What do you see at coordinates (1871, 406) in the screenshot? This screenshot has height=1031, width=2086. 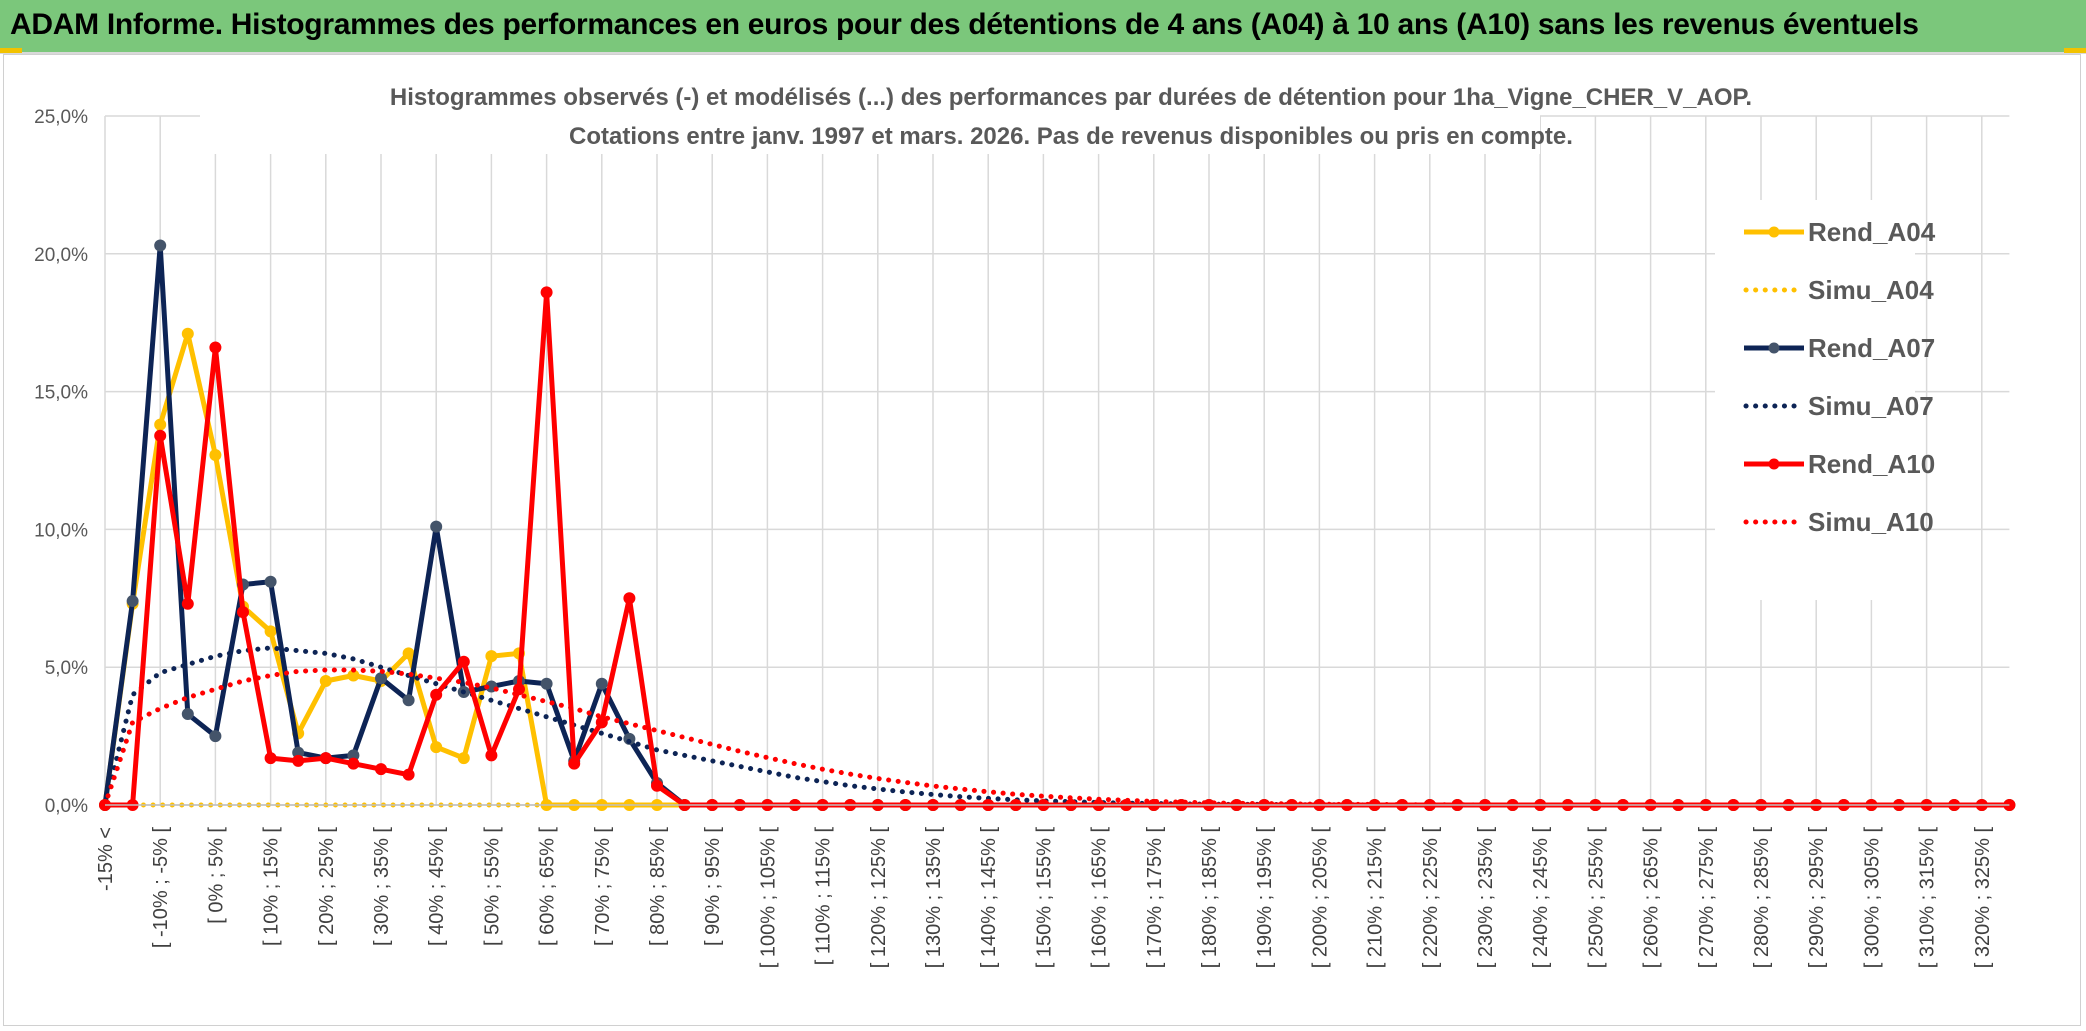 I see `legend-label-Simu_A07: Simu_A07` at bounding box center [1871, 406].